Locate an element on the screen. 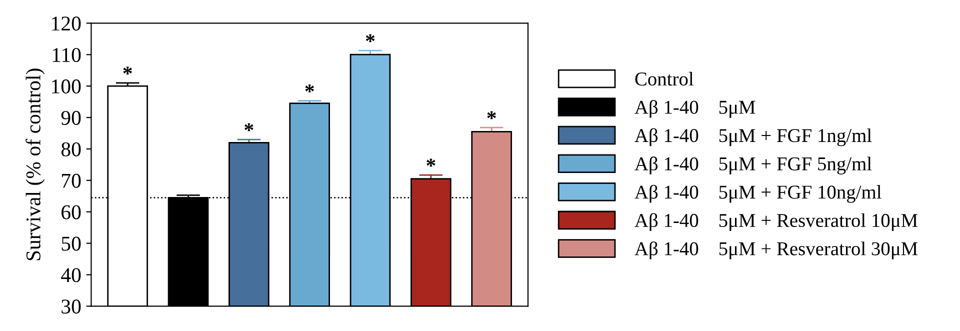 Image resolution: width=960 pixels, height=331 pixels. legend-label: Aβ 1-40 5μM is located at coordinates (695, 109).